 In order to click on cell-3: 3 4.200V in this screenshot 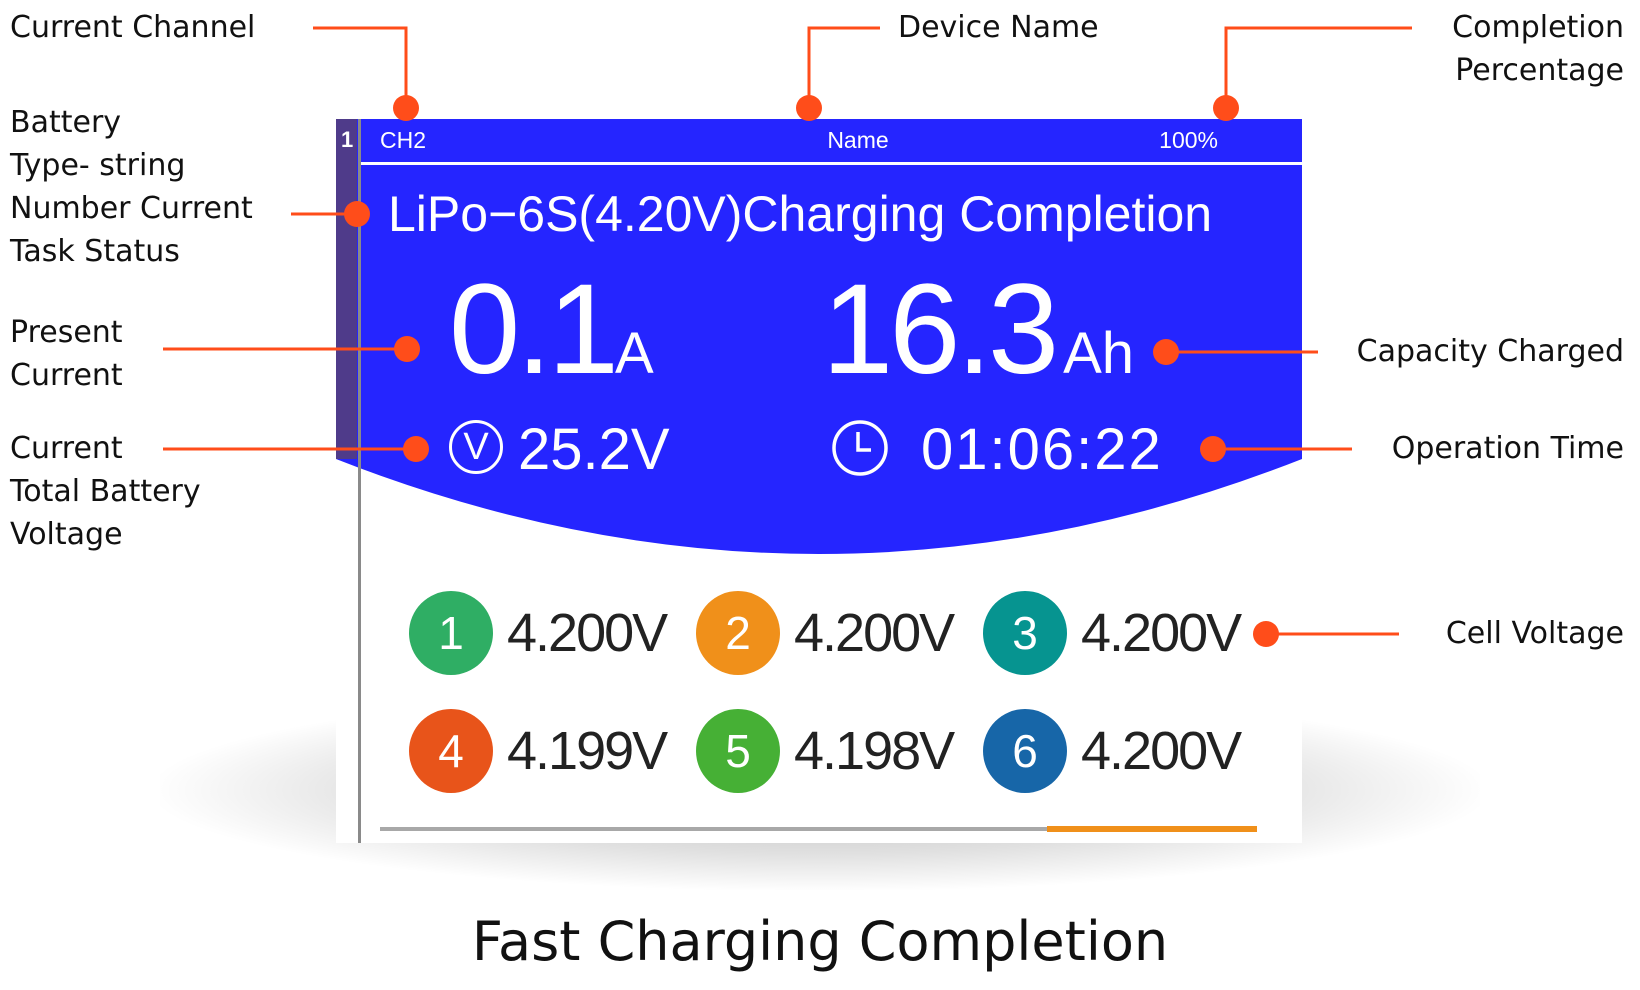, I will do `click(1112, 633)`.